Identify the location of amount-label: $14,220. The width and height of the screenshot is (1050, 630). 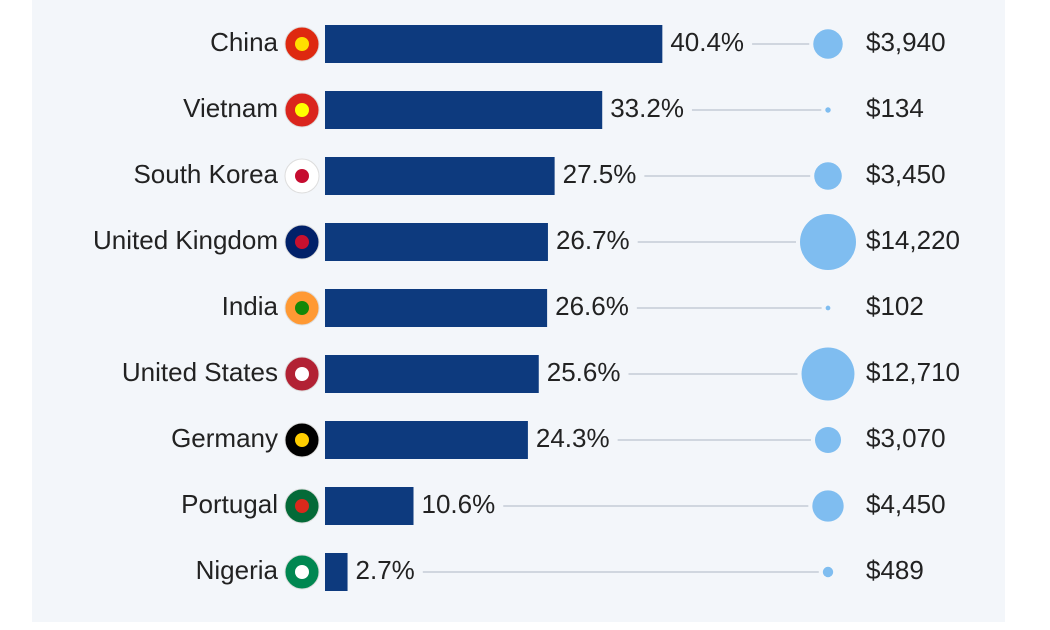
(913, 240).